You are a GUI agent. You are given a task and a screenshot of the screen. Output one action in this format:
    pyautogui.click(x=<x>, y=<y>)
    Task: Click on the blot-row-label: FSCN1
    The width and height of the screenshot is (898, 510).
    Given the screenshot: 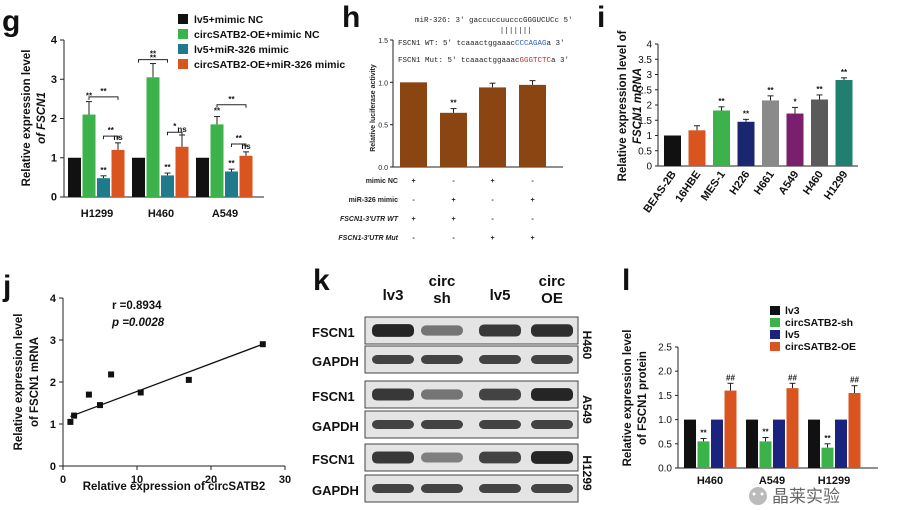 What is the action you would take?
    pyautogui.click(x=333, y=459)
    